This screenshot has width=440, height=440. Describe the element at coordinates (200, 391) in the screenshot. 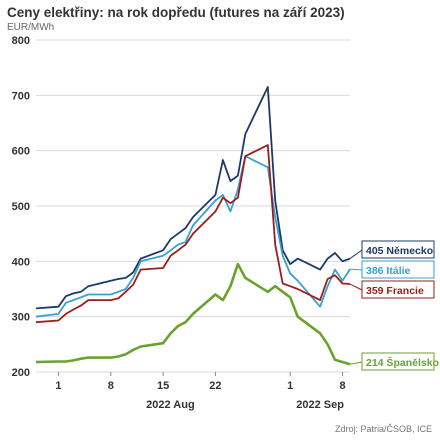

I see `x-axis: 1 8 15 22 1 8 2022 Aug 2022 Sep` at that location.